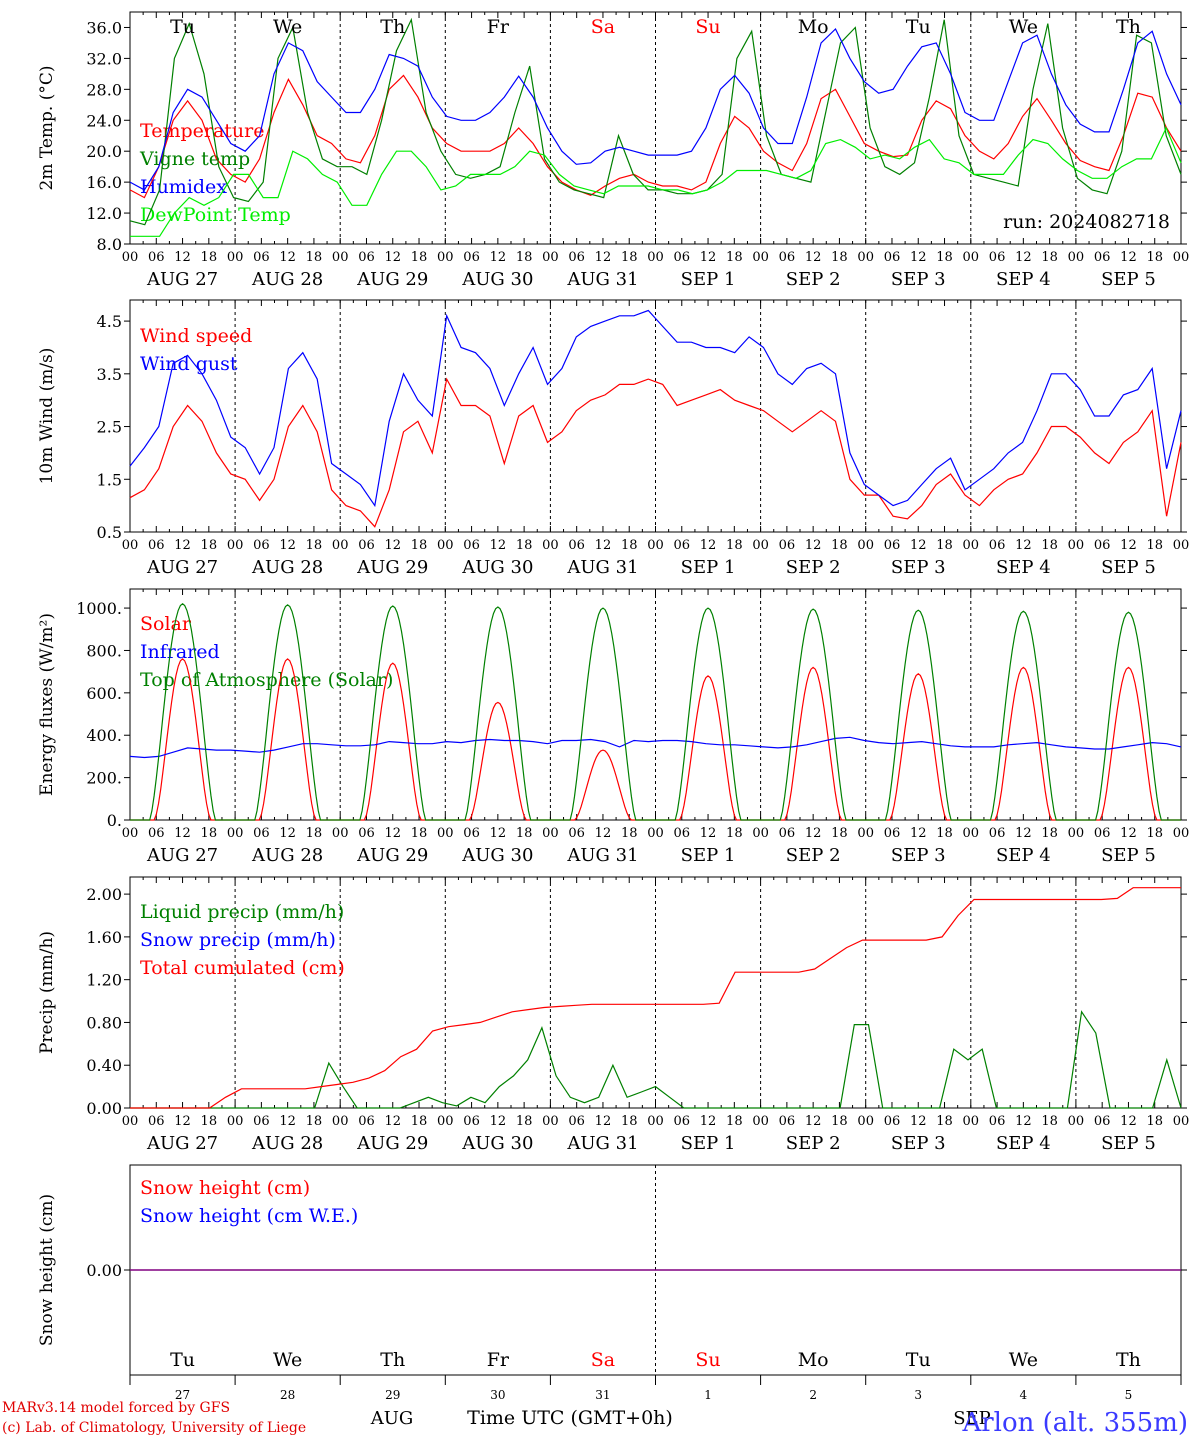  I want to click on bottom-day-number: 5, so click(1129, 1395).